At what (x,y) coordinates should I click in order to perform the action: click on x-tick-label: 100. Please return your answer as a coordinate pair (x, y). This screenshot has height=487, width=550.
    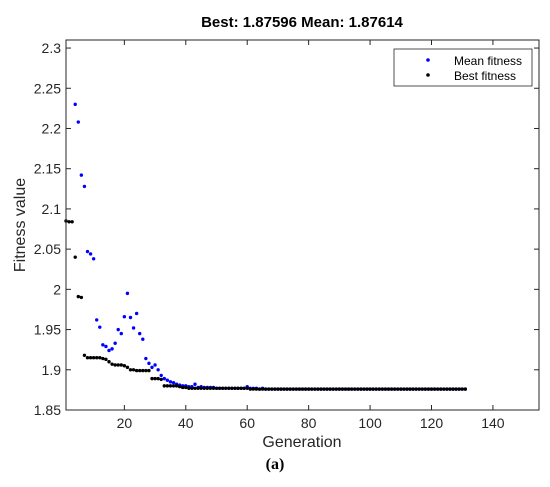
    Looking at the image, I should click on (370, 423).